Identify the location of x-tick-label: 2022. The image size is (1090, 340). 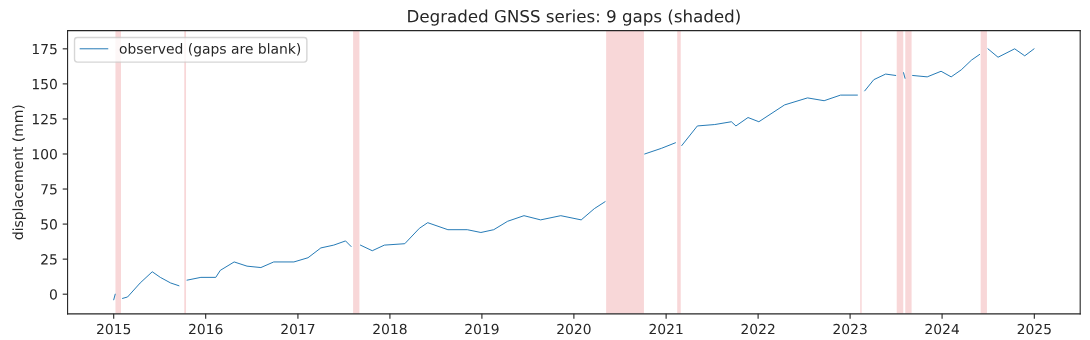
(758, 329).